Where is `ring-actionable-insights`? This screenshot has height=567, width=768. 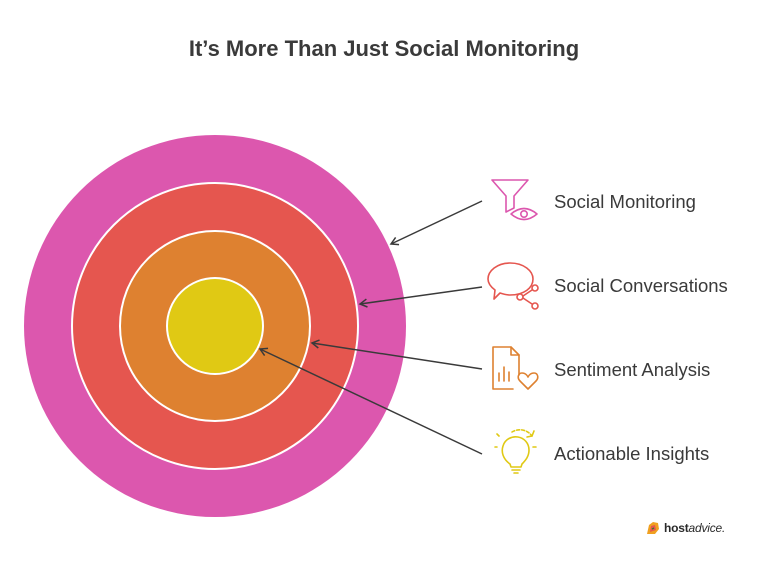
ring-actionable-insights is located at coordinates (215, 326).